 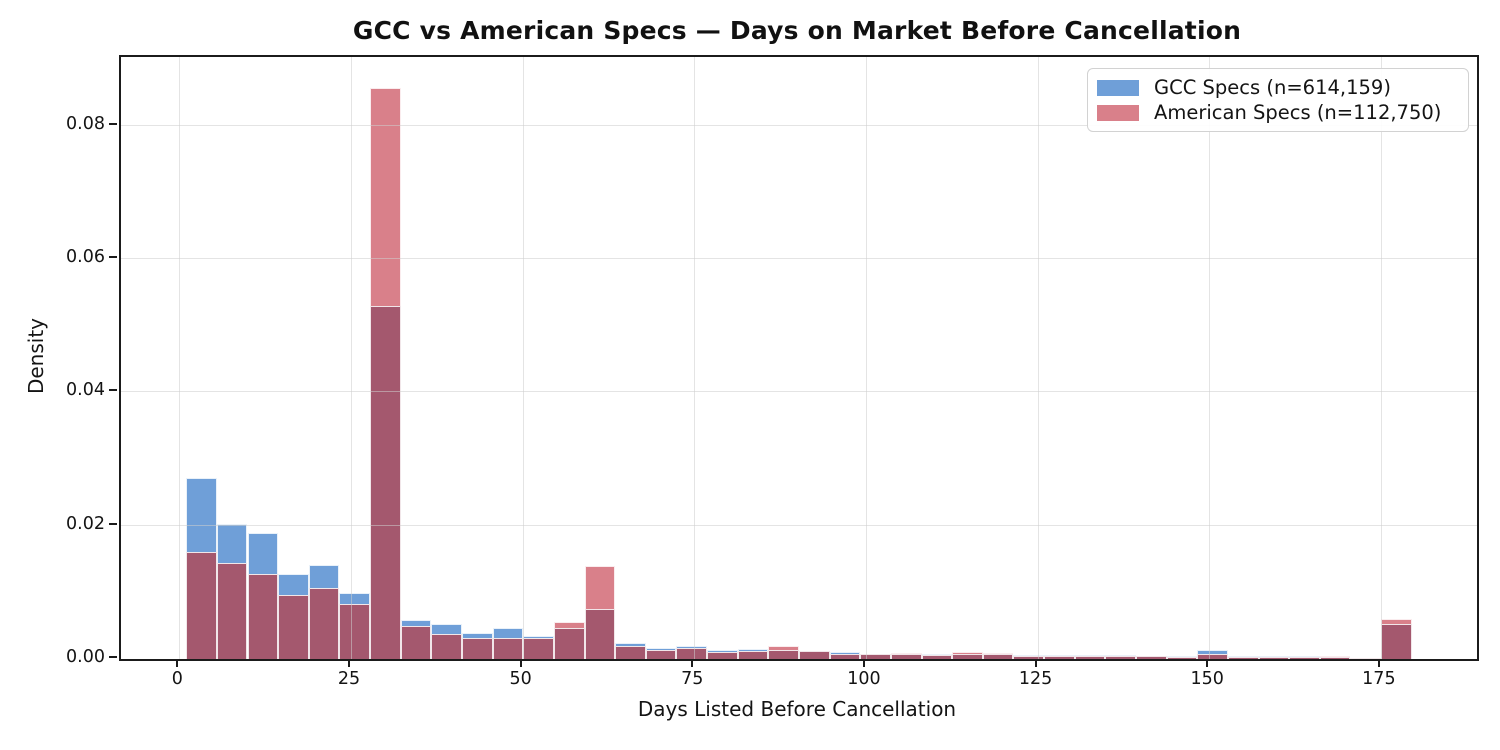 What do you see at coordinates (520, 679) in the screenshot?
I see `x-tick-label: 50` at bounding box center [520, 679].